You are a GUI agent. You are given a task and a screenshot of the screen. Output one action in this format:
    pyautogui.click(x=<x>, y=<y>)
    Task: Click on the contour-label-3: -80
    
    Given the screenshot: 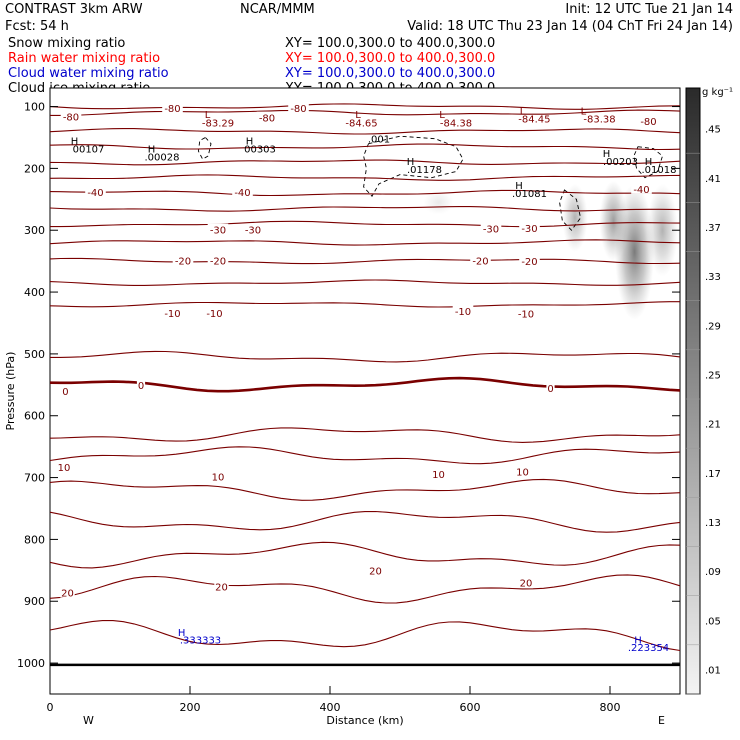 What is the action you would take?
    pyautogui.click(x=267, y=119)
    